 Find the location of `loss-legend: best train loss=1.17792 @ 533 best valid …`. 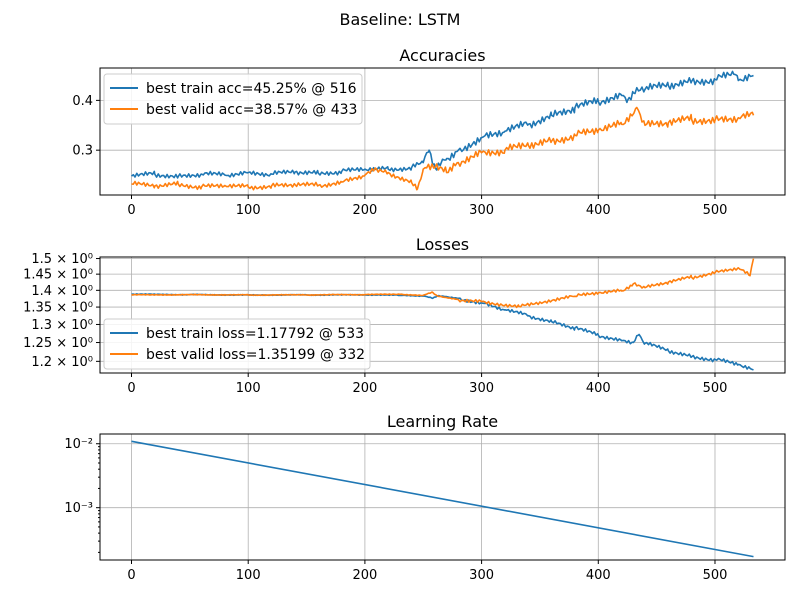

loss-legend: best train loss=1.17792 @ 533 best valid … is located at coordinates (237, 344).